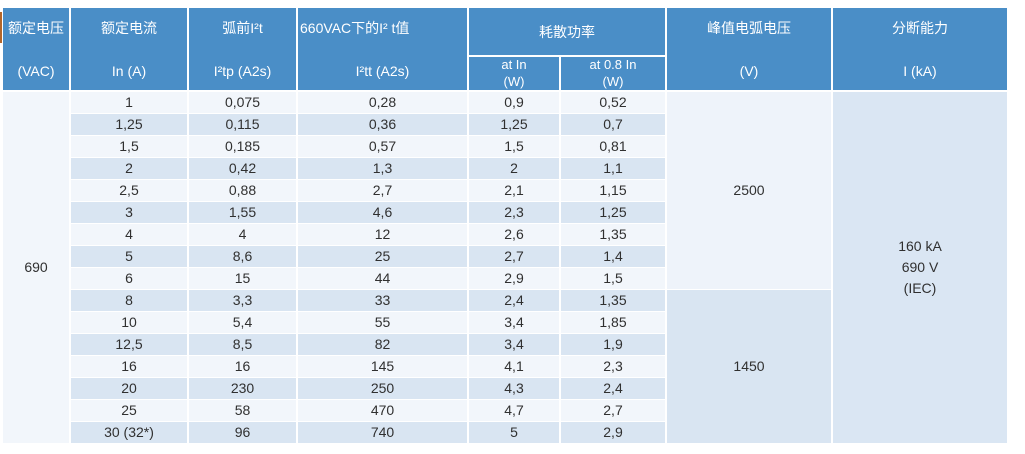  I want to click on table-row: 3 1,55 4,6 2,3 1,25, so click(505, 212).